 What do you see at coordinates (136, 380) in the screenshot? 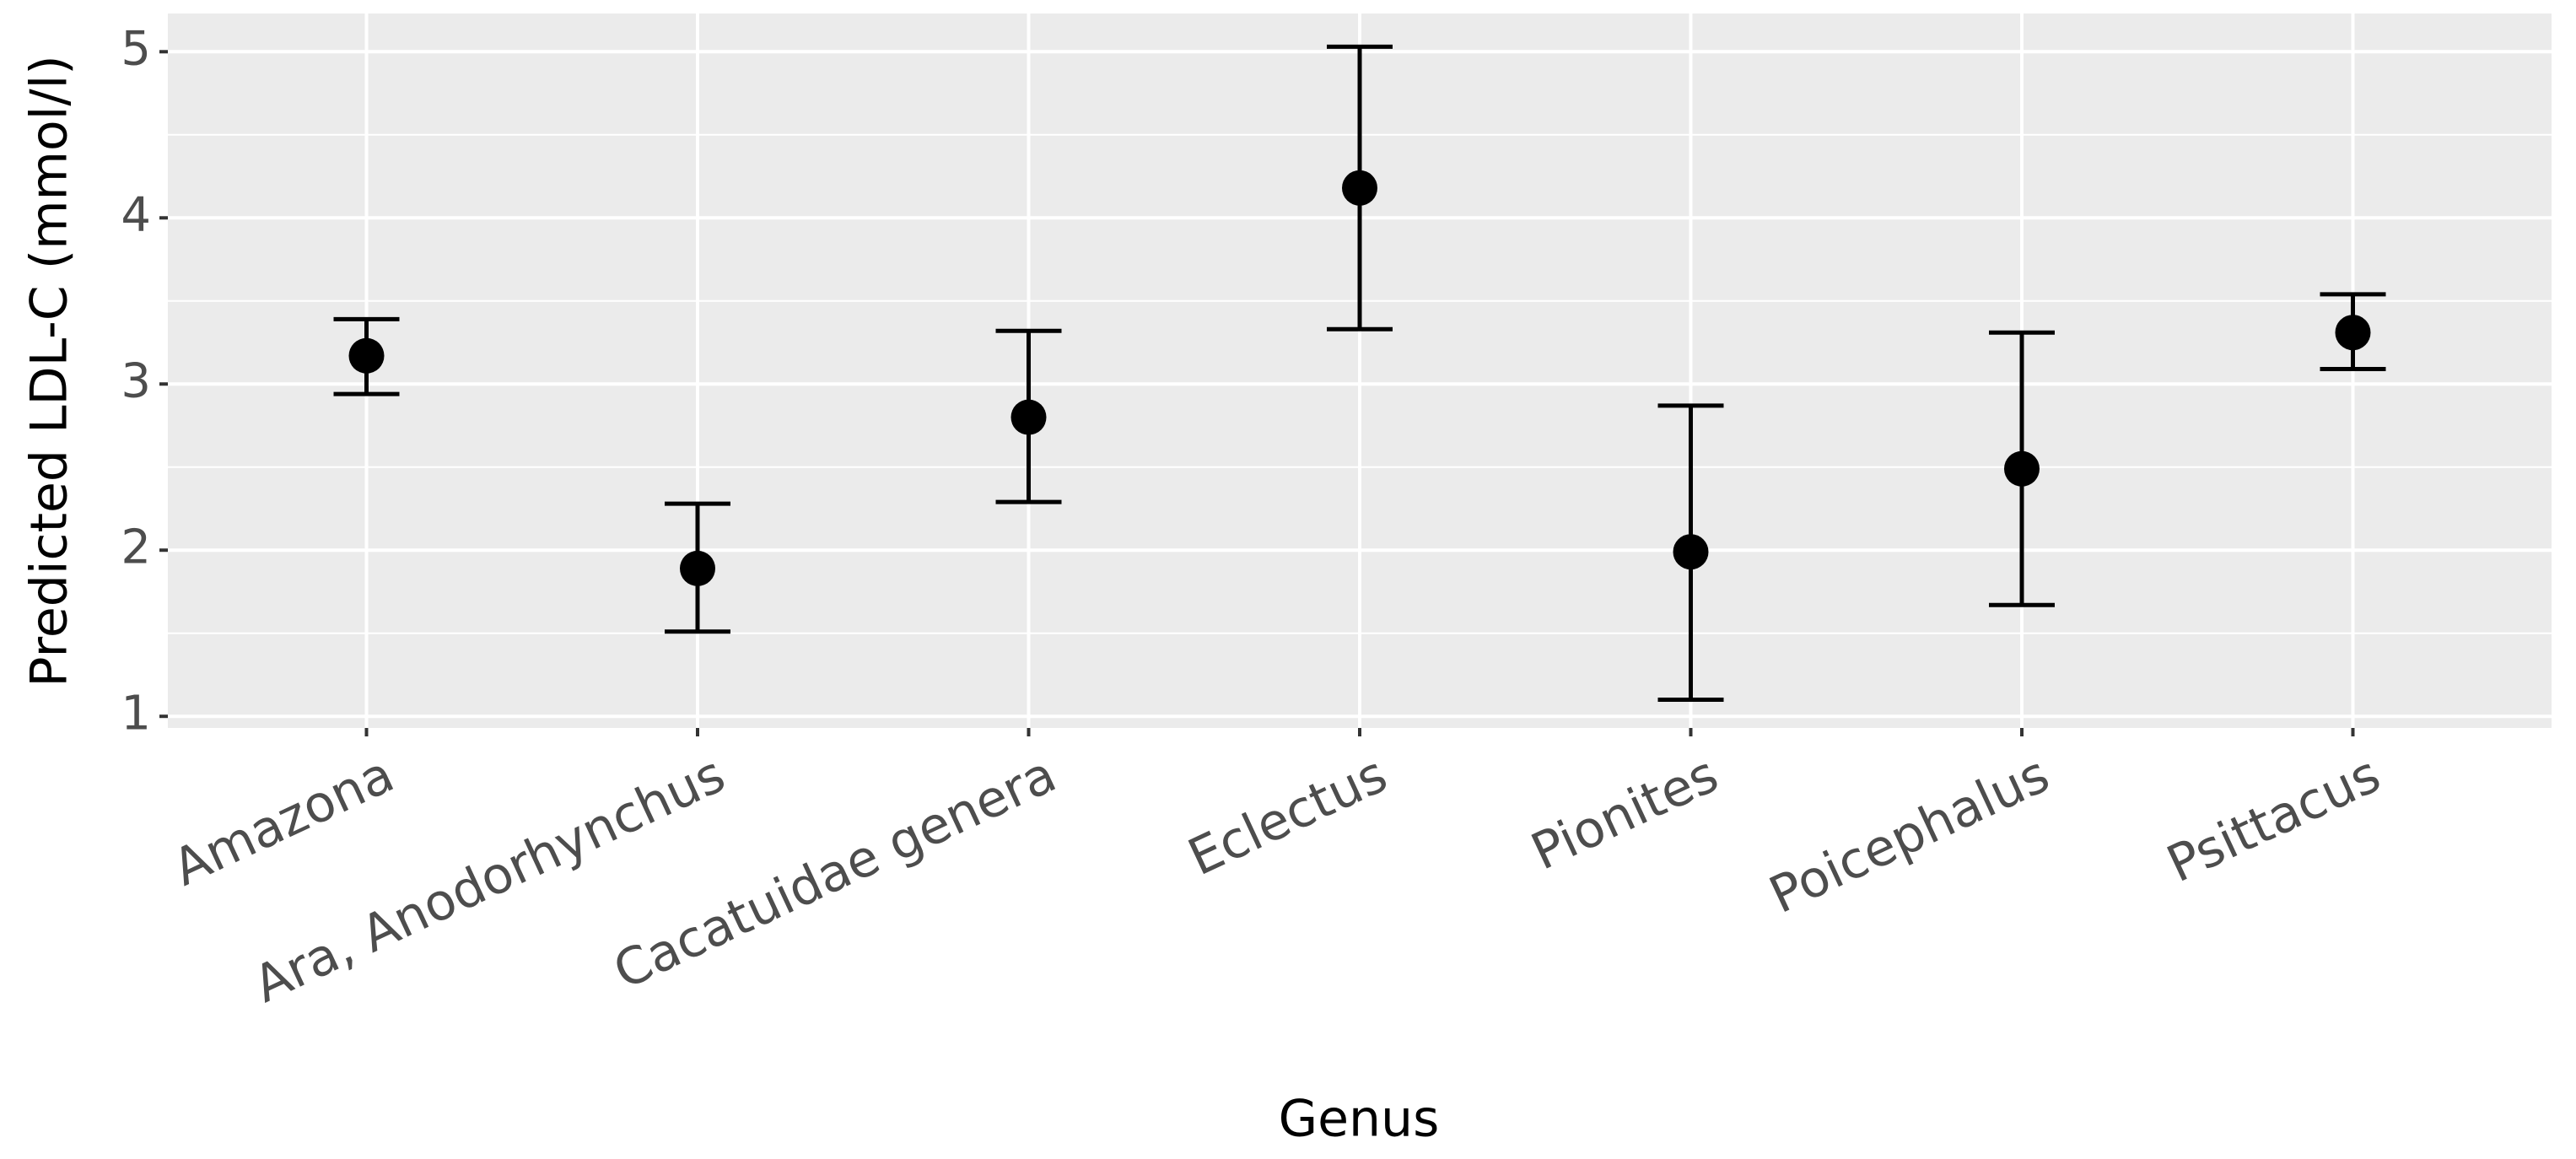
I see `y-tick-label: 3` at bounding box center [136, 380].